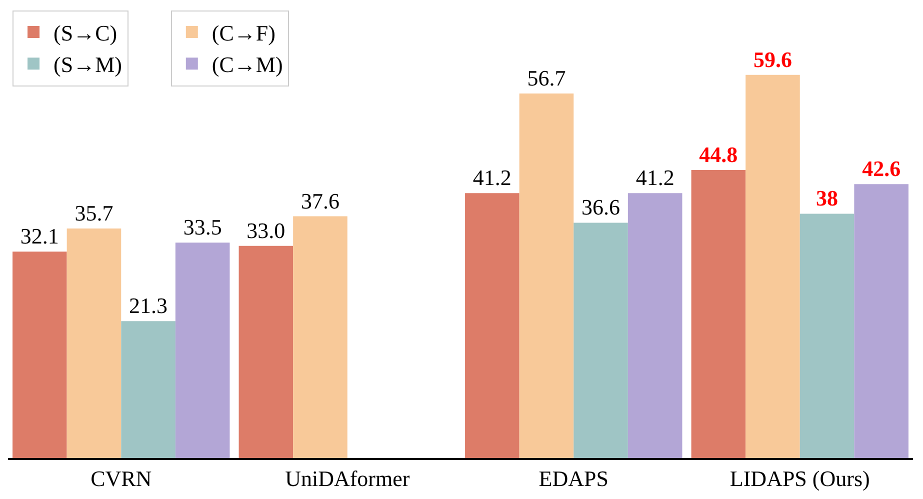 This screenshot has width=923, height=499. I want to click on legend-label: (S→M), so click(88, 65).